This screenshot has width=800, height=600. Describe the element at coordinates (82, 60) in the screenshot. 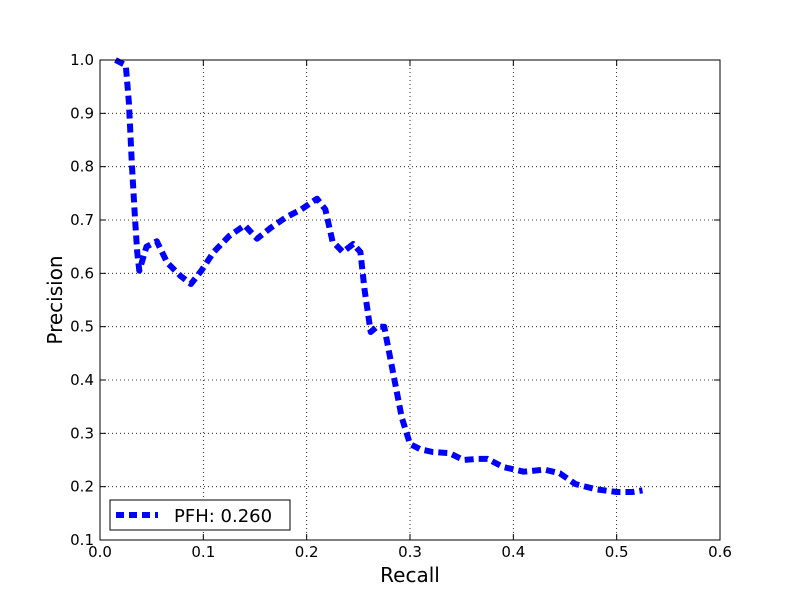

I see `y-tick-label: 1.0` at that location.